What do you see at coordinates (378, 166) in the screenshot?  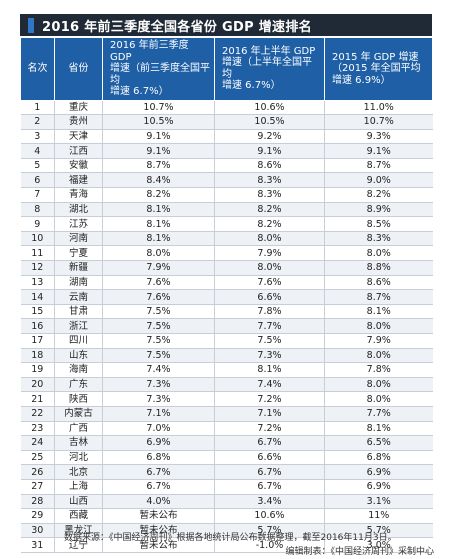 I see `y2015-growth-cell: 8.7%` at bounding box center [378, 166].